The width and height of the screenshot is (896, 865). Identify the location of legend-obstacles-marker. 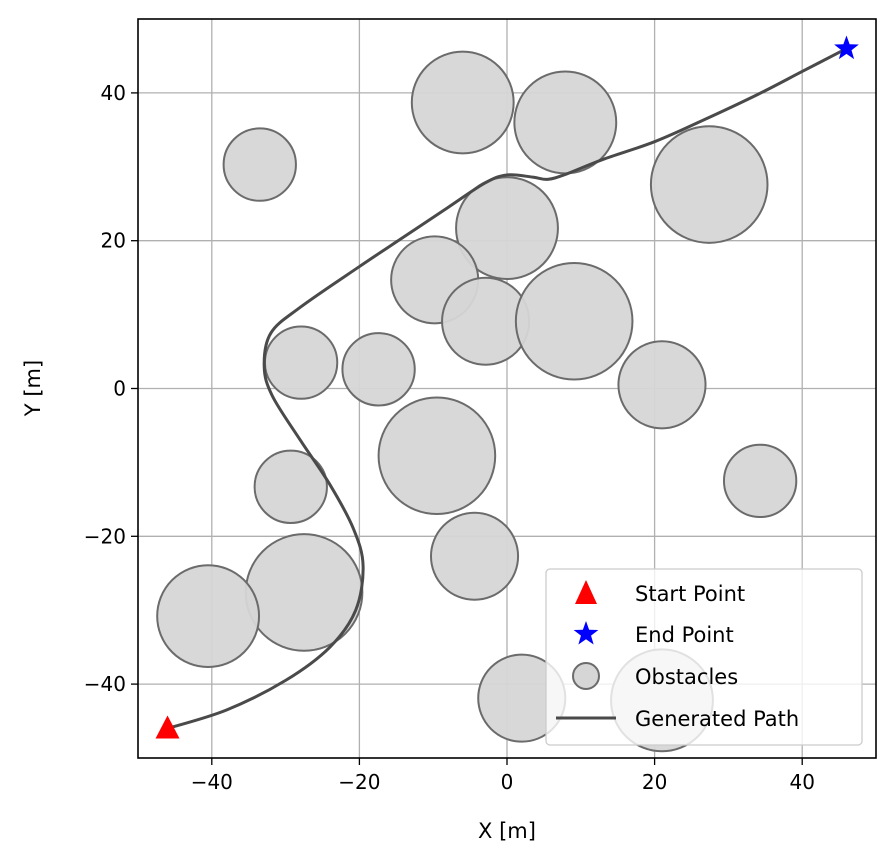
(586, 676).